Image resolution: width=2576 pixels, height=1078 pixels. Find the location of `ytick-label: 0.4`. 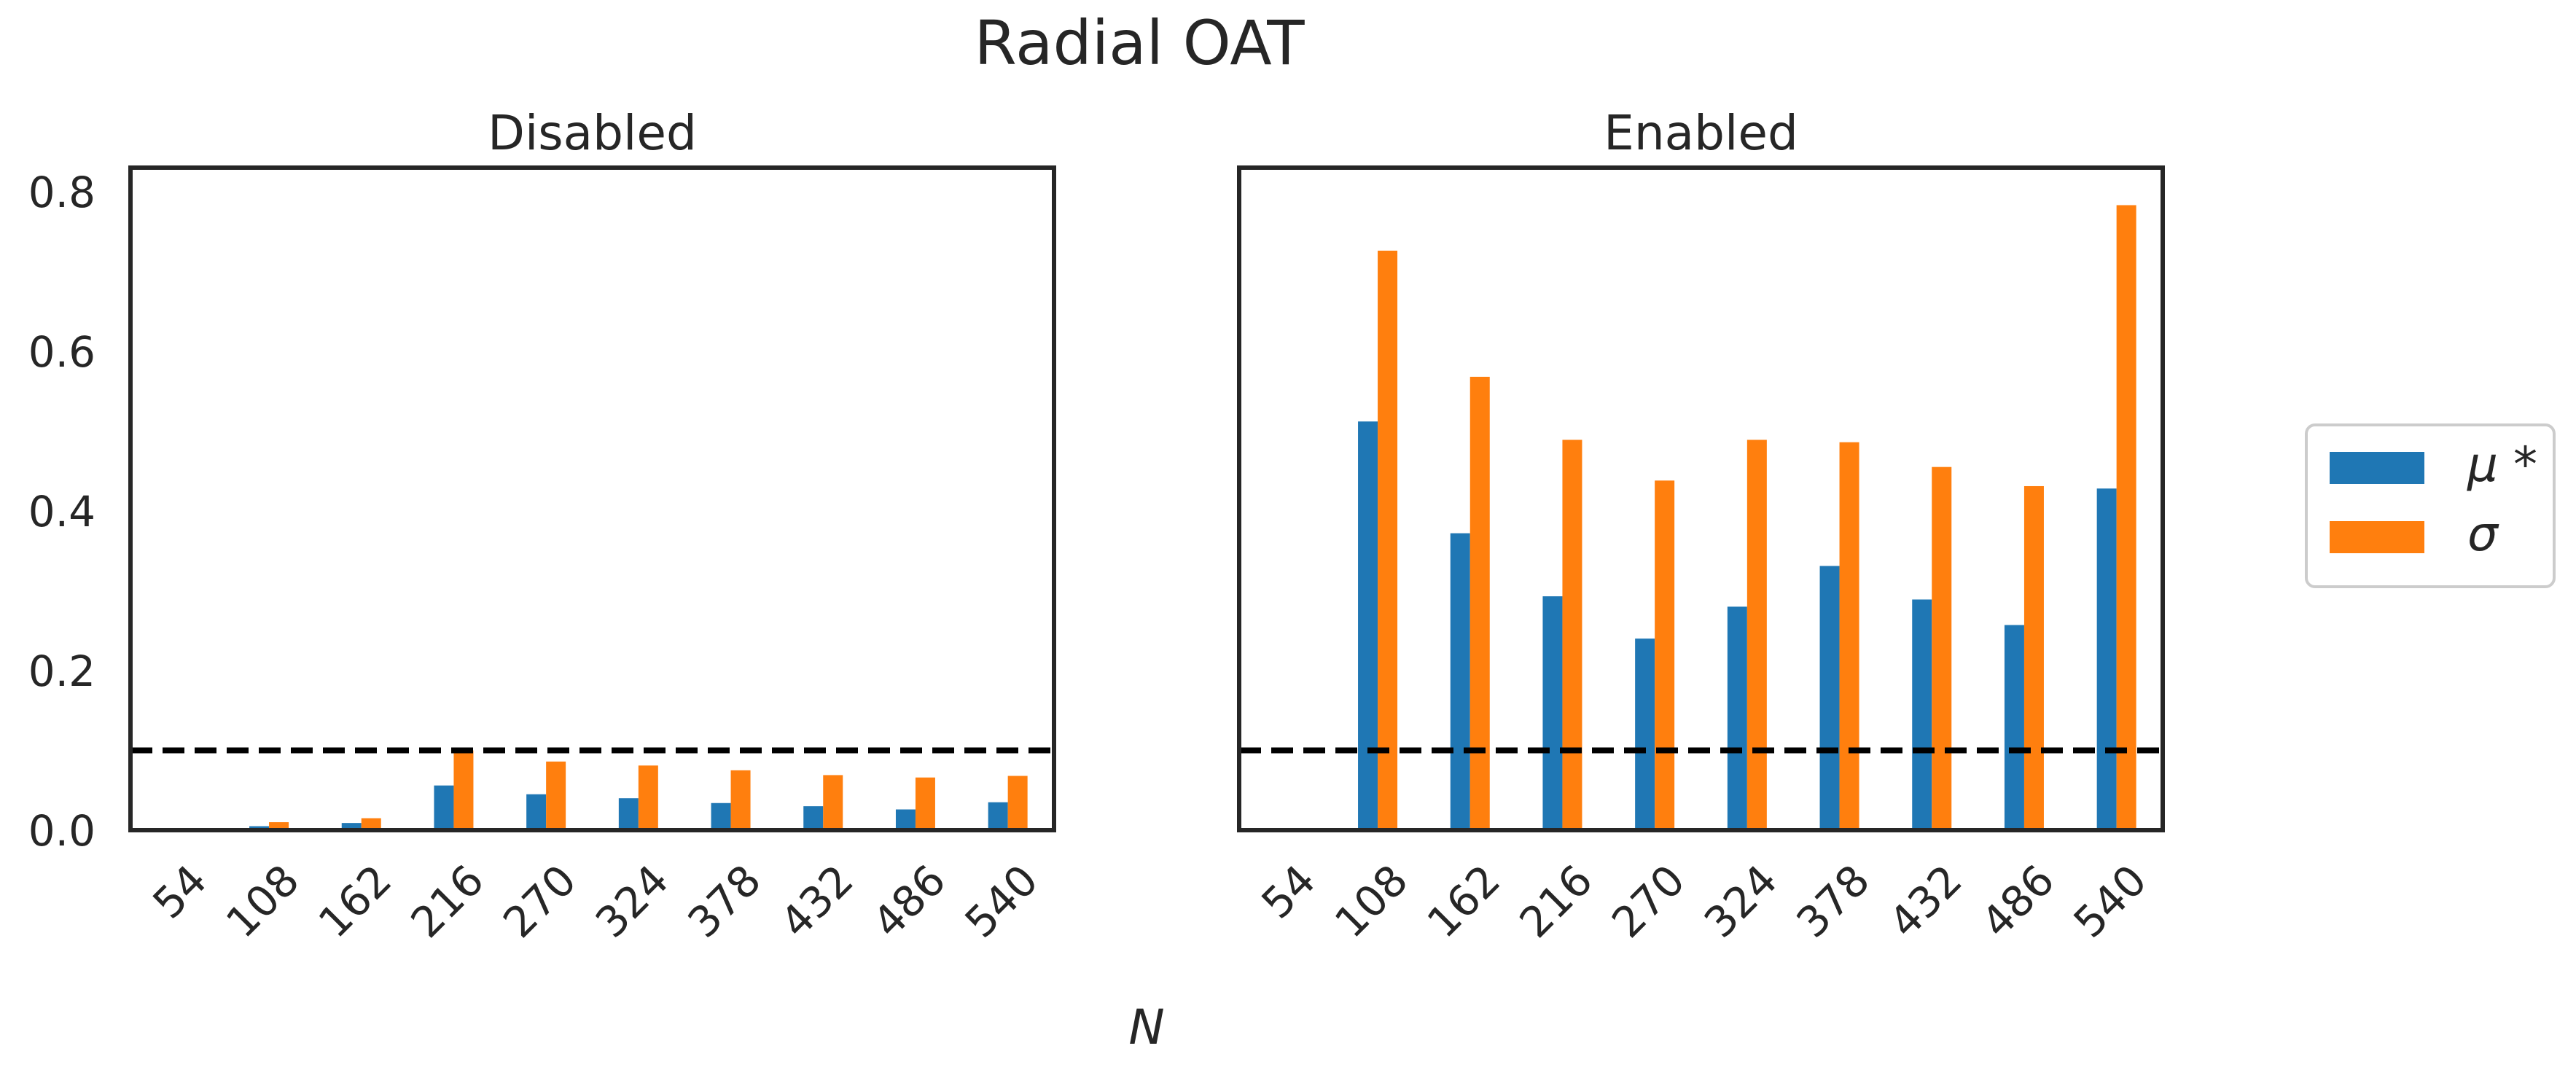

ytick-label: 0.4 is located at coordinates (62, 511).